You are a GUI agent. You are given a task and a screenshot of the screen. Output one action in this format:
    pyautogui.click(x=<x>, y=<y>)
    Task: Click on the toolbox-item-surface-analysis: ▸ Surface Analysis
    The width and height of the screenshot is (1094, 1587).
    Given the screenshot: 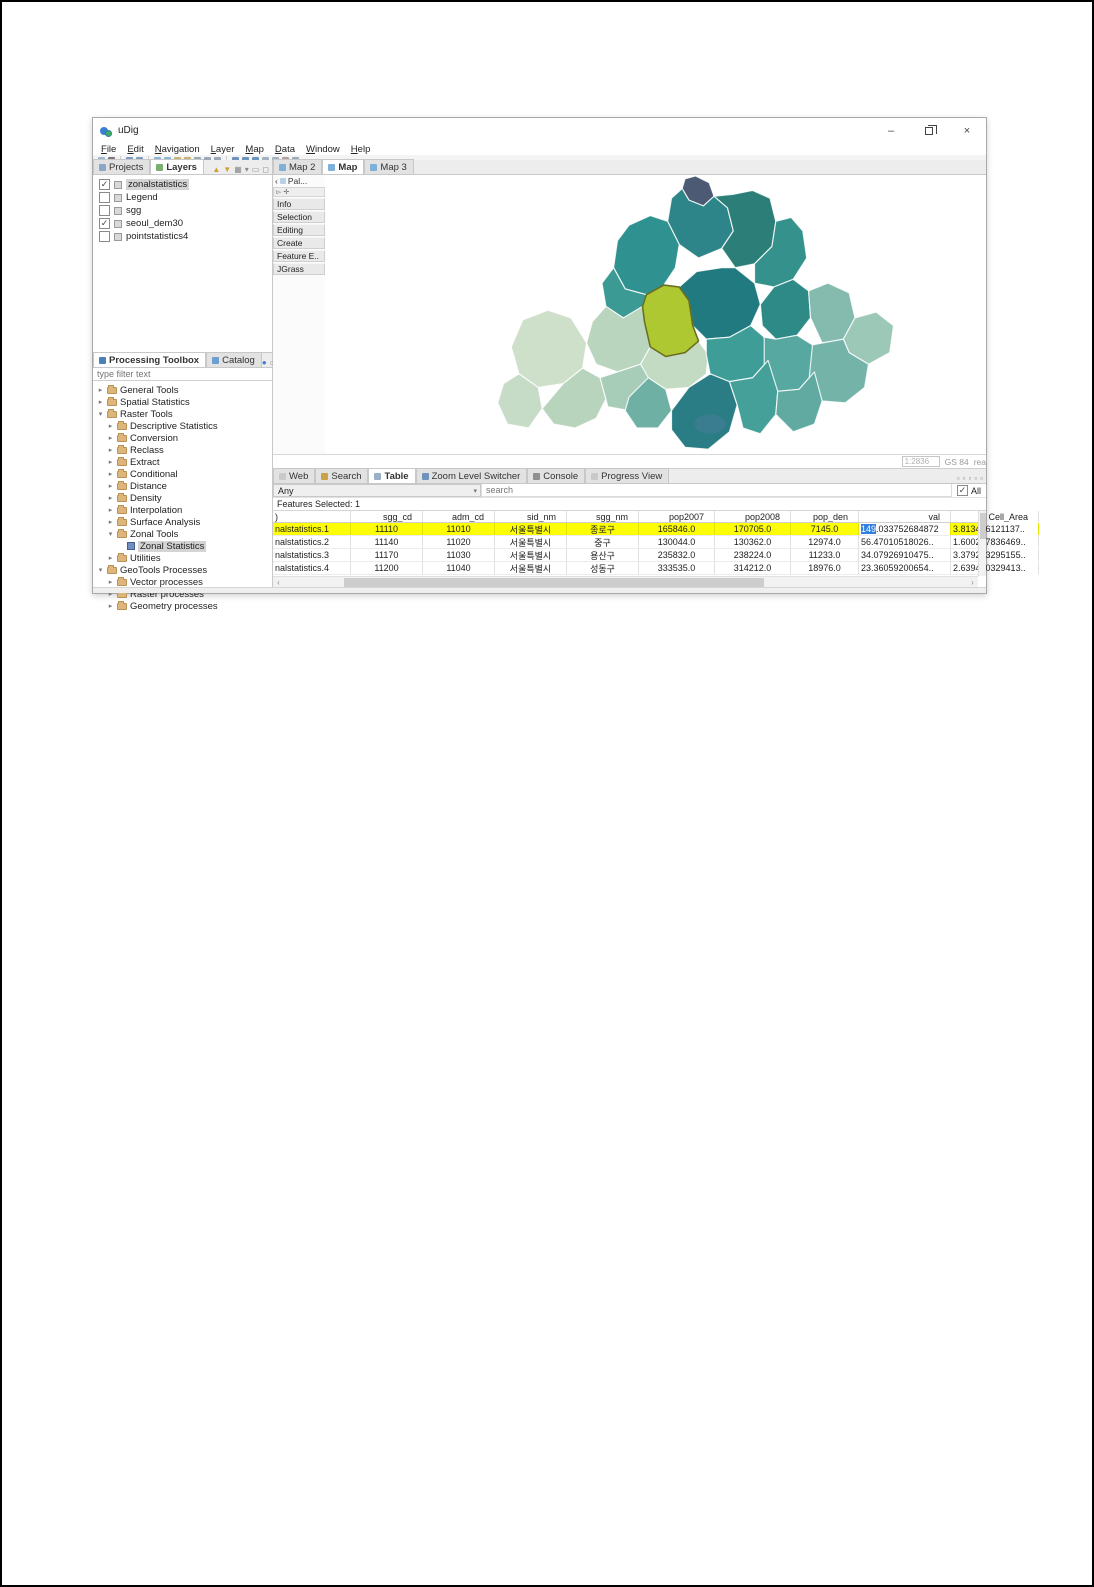 What is the action you would take?
    pyautogui.click(x=182, y=522)
    